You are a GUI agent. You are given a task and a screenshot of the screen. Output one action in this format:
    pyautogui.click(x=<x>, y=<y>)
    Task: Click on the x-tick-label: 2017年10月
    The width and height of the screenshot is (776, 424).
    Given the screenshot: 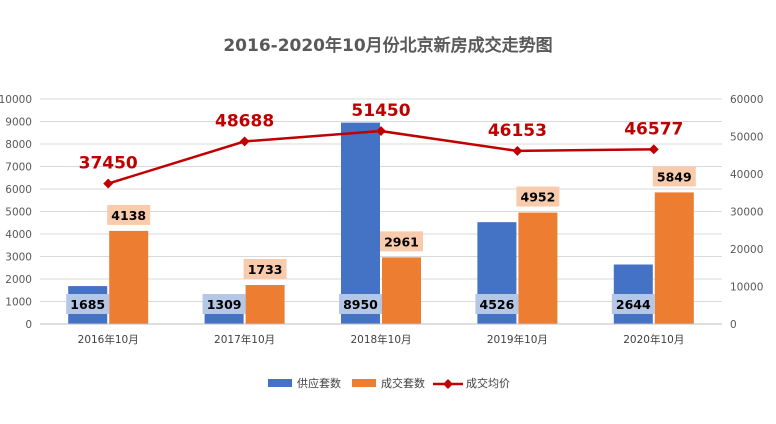 What is the action you would take?
    pyautogui.click(x=244, y=339)
    